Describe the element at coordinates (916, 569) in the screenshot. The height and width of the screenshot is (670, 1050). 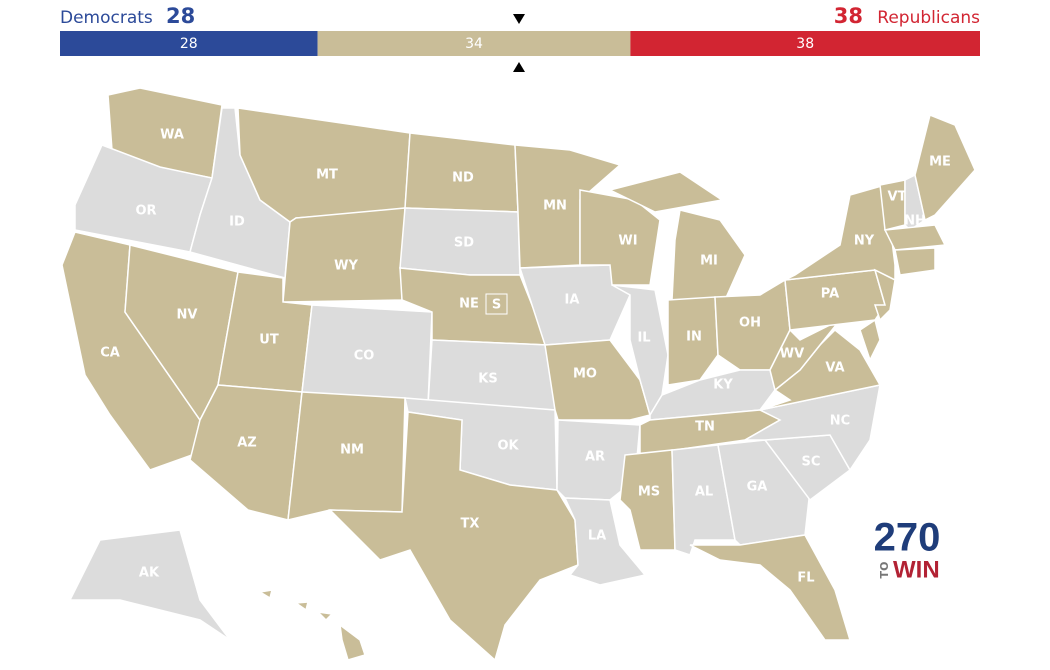
I see `logo-word: WIN` at that location.